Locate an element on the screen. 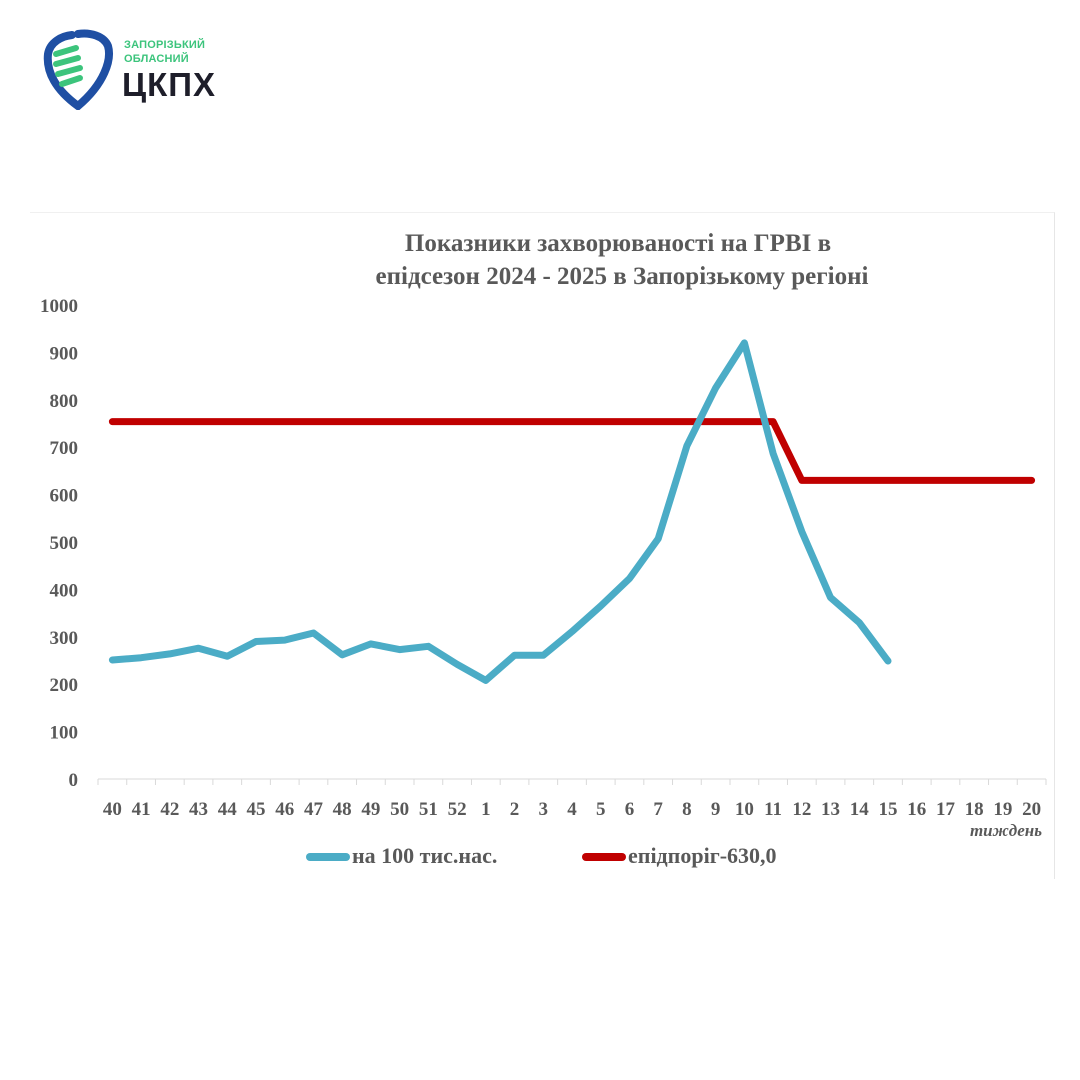  x-tick-label: 12 is located at coordinates (801, 809).